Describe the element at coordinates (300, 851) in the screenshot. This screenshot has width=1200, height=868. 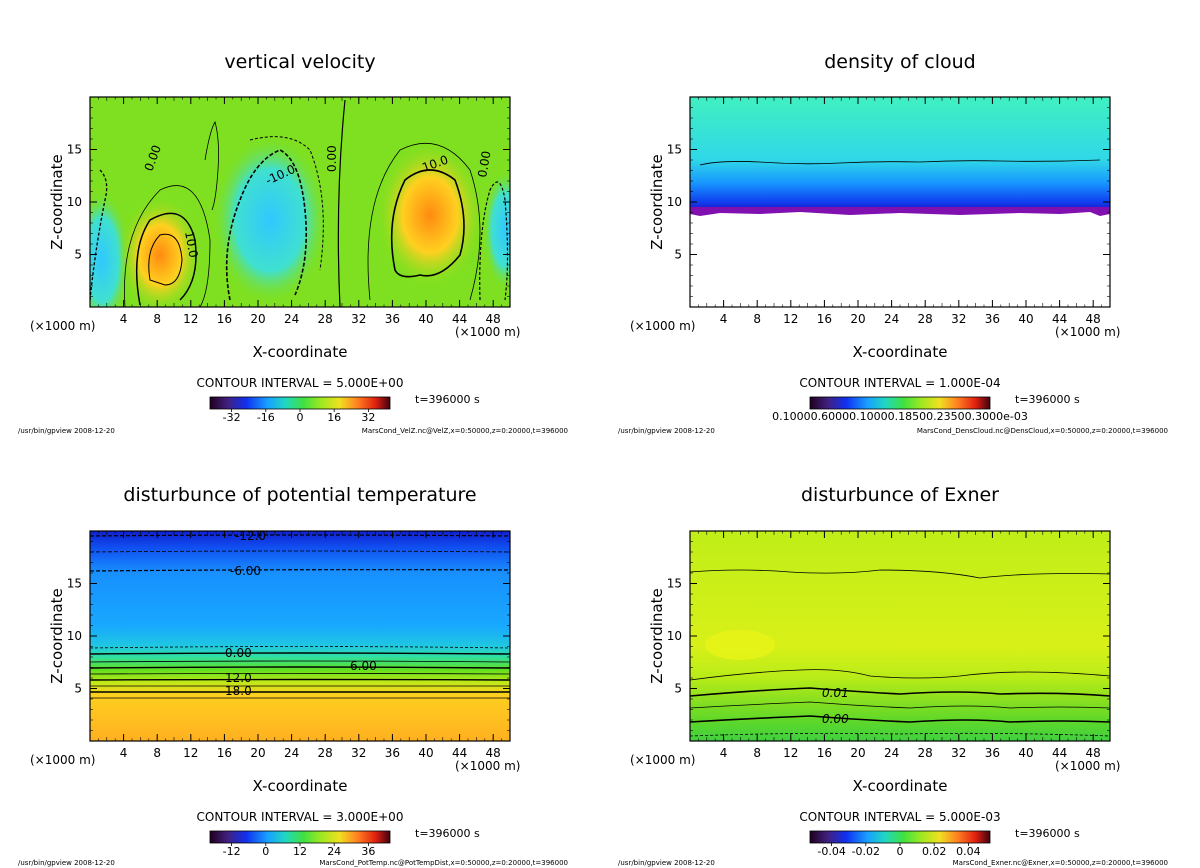
I see `colorbar-tick-label: 12` at that location.